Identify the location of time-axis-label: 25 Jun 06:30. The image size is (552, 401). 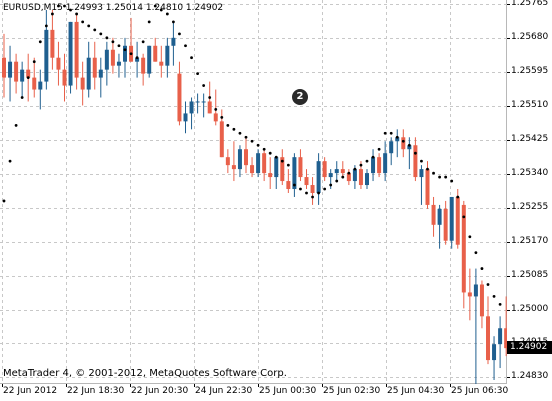
(480, 391).